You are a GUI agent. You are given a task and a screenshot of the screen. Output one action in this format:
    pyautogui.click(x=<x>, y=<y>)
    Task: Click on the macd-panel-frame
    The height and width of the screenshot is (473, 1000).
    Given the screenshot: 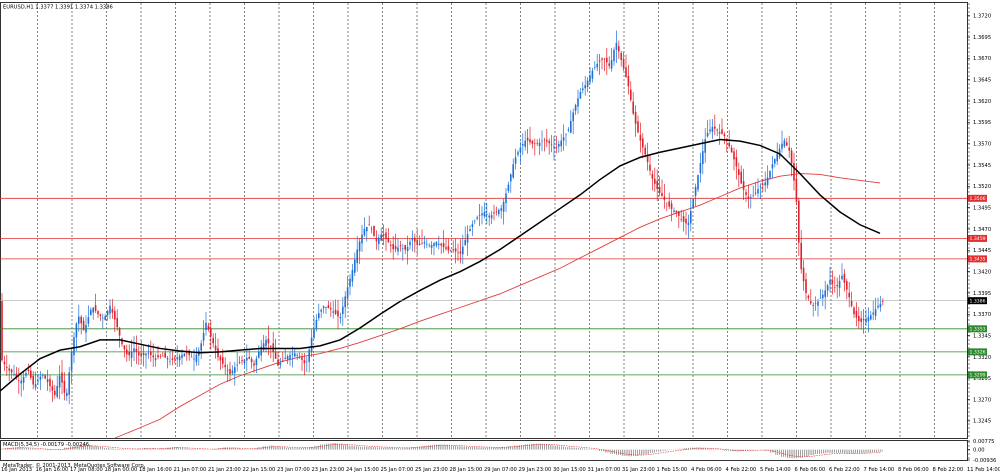 What is the action you would take?
    pyautogui.click(x=484, y=450)
    